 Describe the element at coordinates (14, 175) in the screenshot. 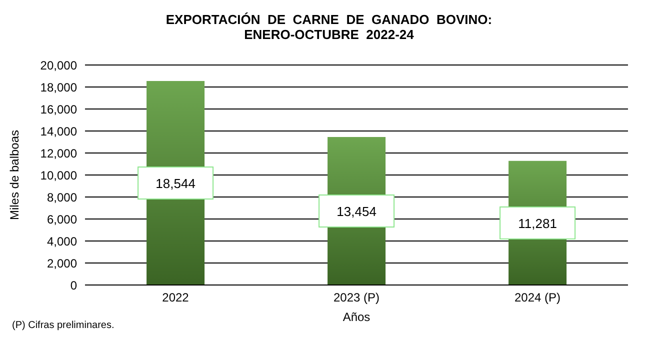

I see `y-axis-title: Miles de balboas` at that location.